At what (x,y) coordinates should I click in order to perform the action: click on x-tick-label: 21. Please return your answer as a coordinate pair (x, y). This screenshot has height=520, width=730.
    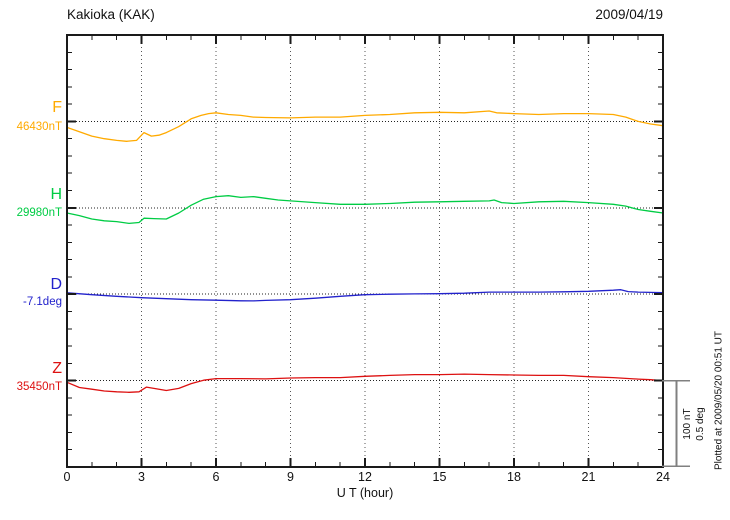
    Looking at the image, I should click on (588, 477).